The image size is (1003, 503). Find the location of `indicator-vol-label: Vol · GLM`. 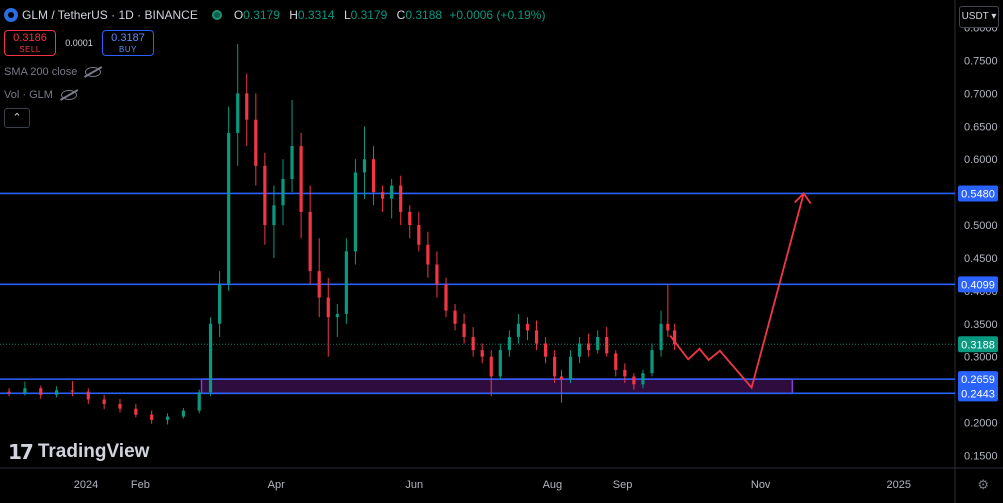

indicator-vol-label: Vol · GLM is located at coordinates (28, 95).